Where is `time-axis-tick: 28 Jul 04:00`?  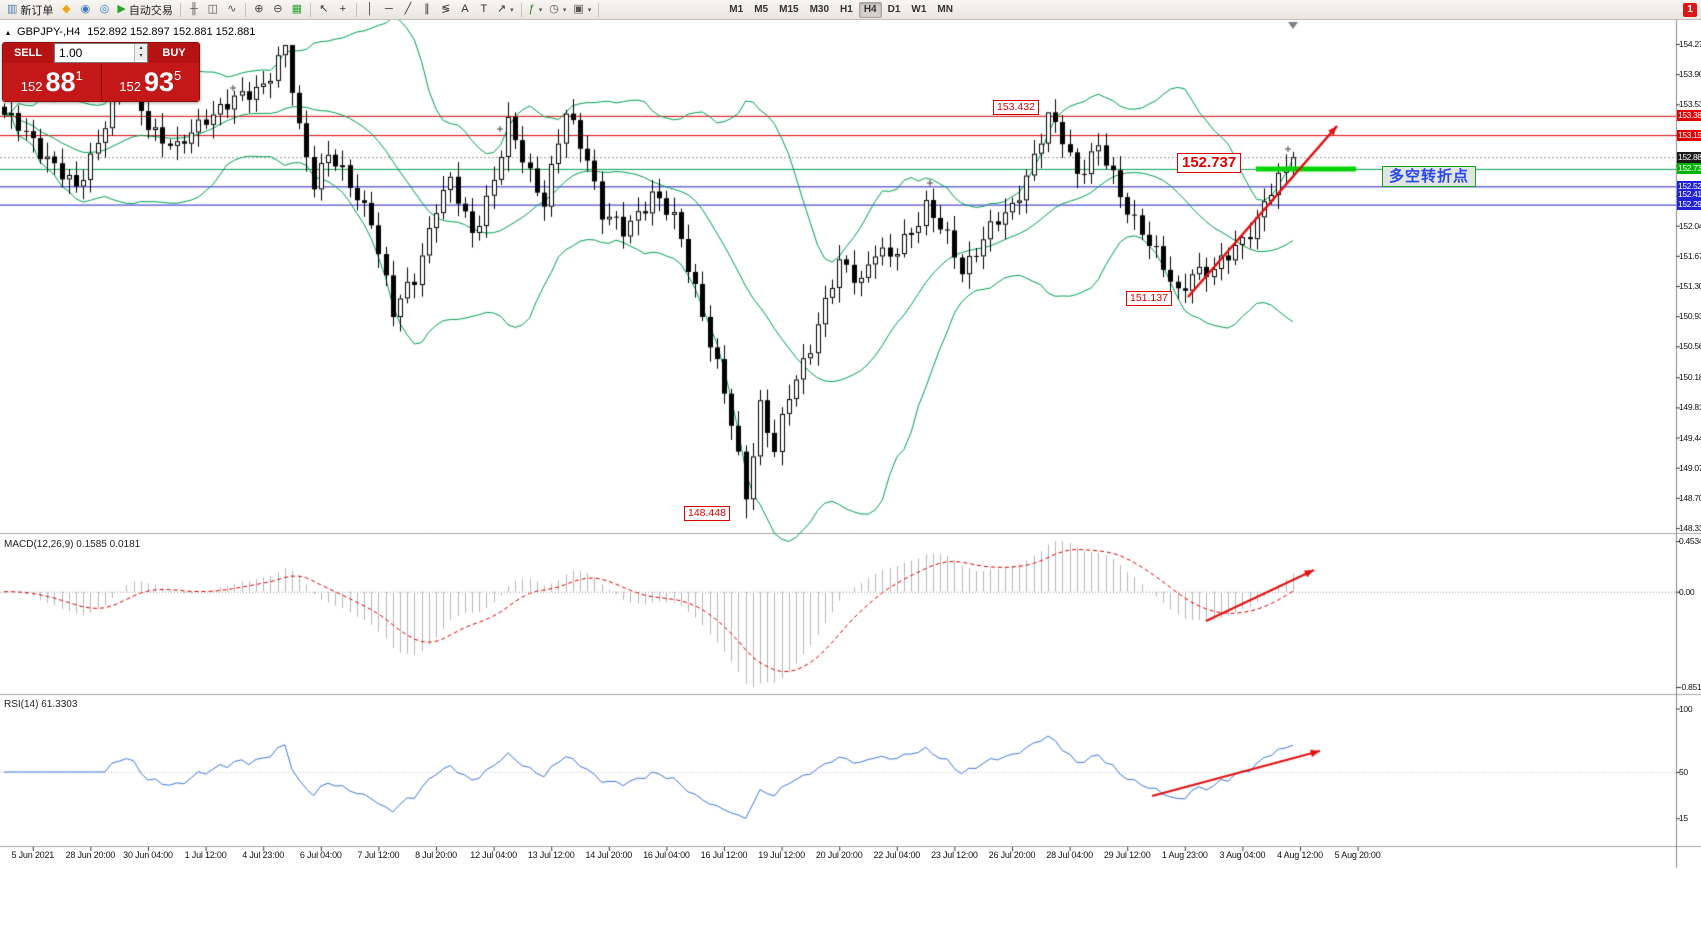 time-axis-tick: 28 Jul 04:00 is located at coordinates (1069, 855).